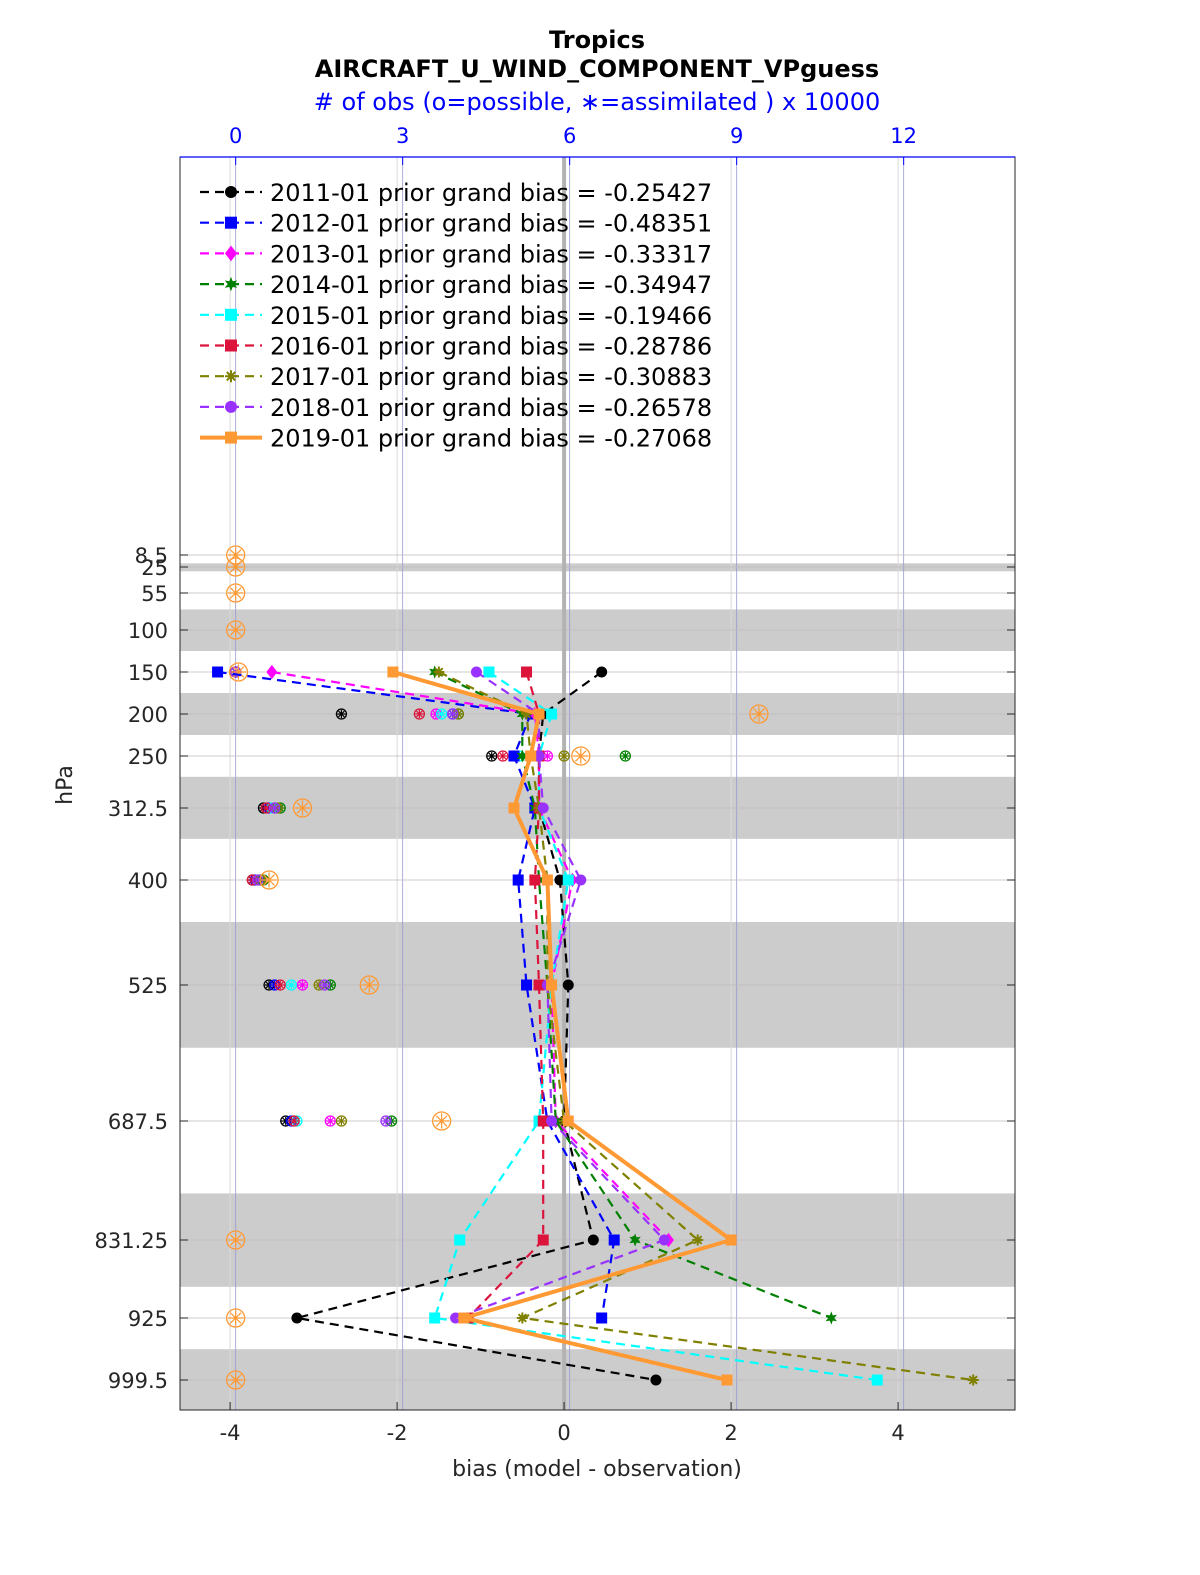 The image size is (1200, 1575). Describe the element at coordinates (148, 986) in the screenshot. I see `y-tick-label-9: 525` at that location.